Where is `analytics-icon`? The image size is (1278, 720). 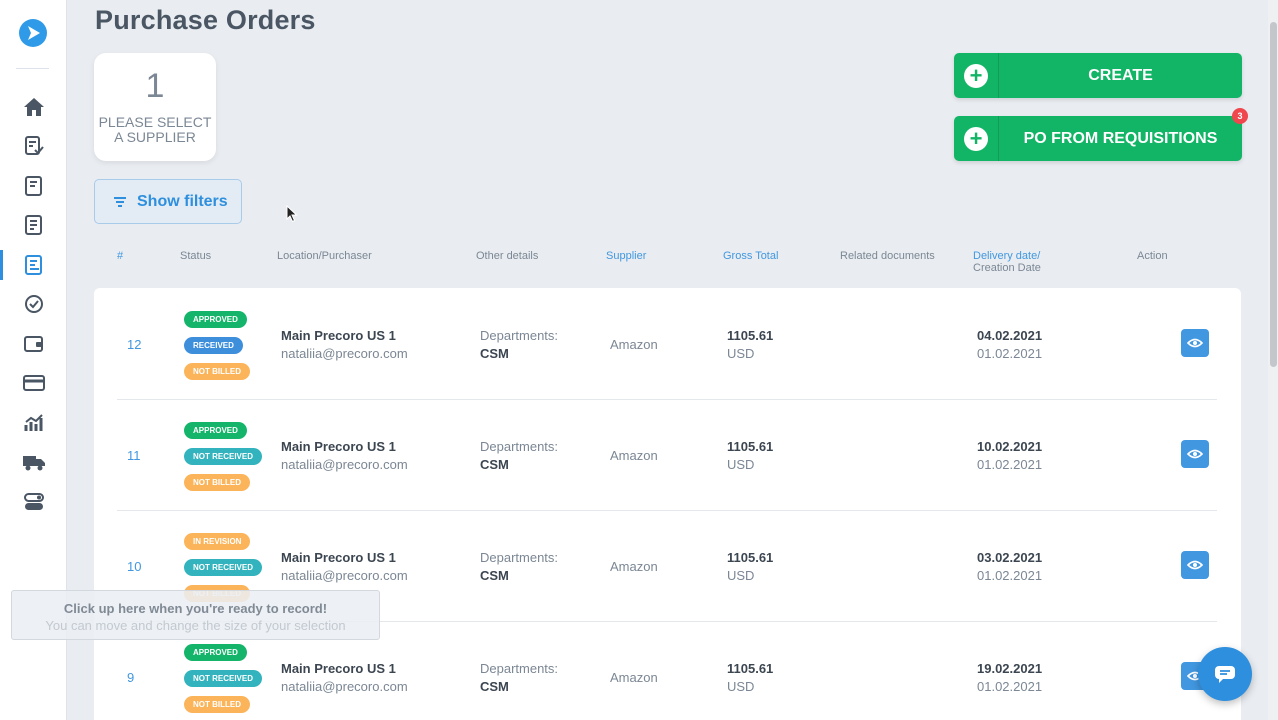 analytics-icon is located at coordinates (33, 422).